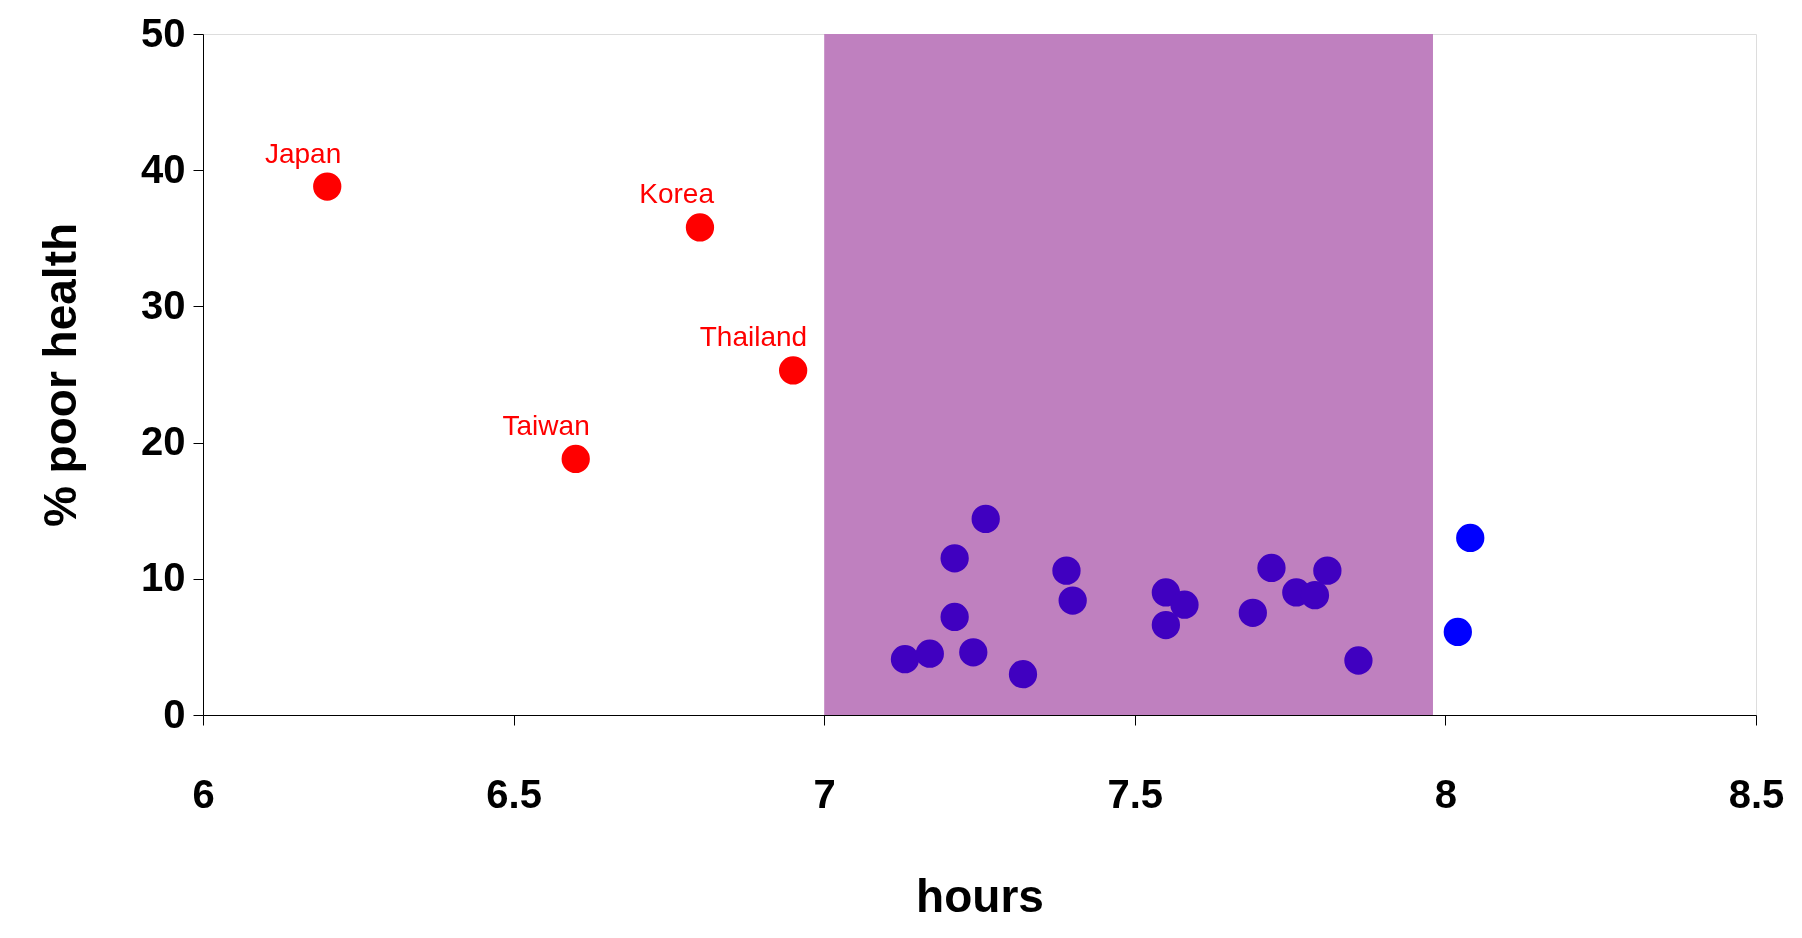  I want to click on x-tick-label: 8.5, so click(1756, 793).